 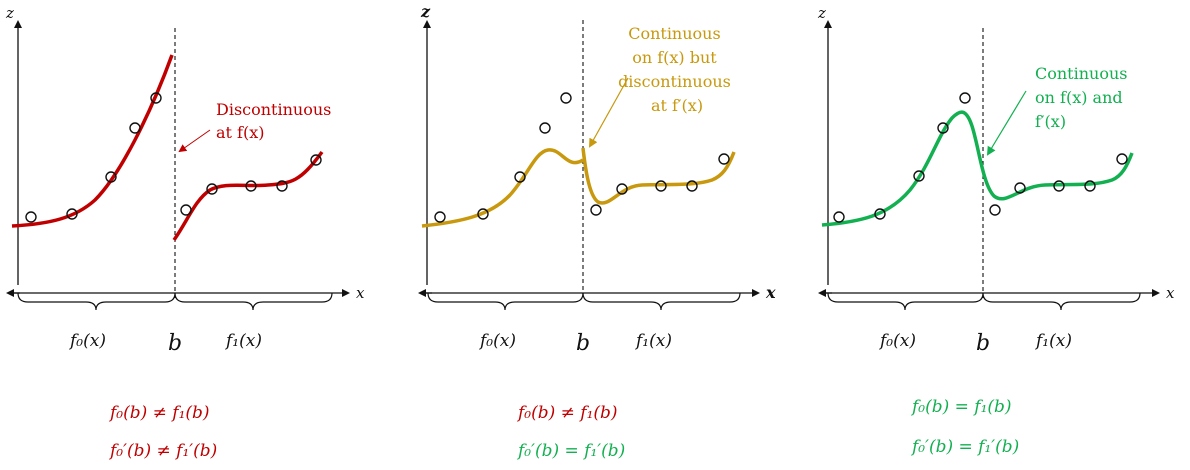 I want to click on annotation-line: on f(x) but, so click(x=674, y=57).